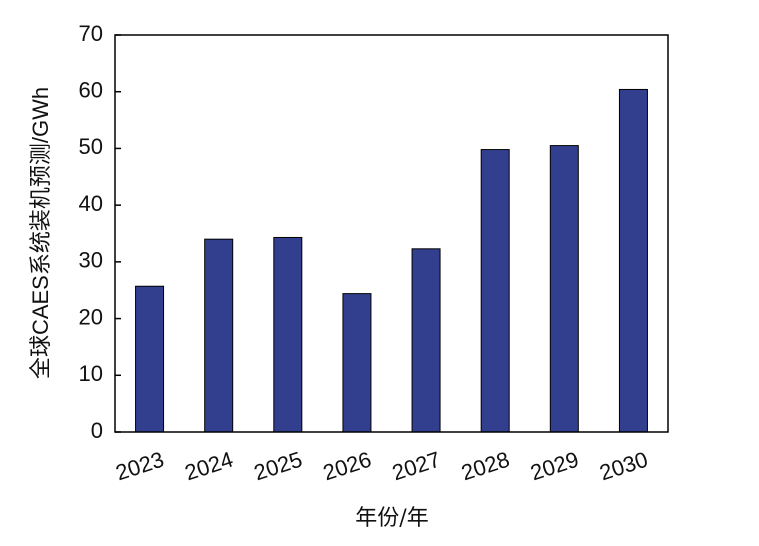  What do you see at coordinates (91, 146) in the screenshot?
I see `y-tick-label: 50` at bounding box center [91, 146].